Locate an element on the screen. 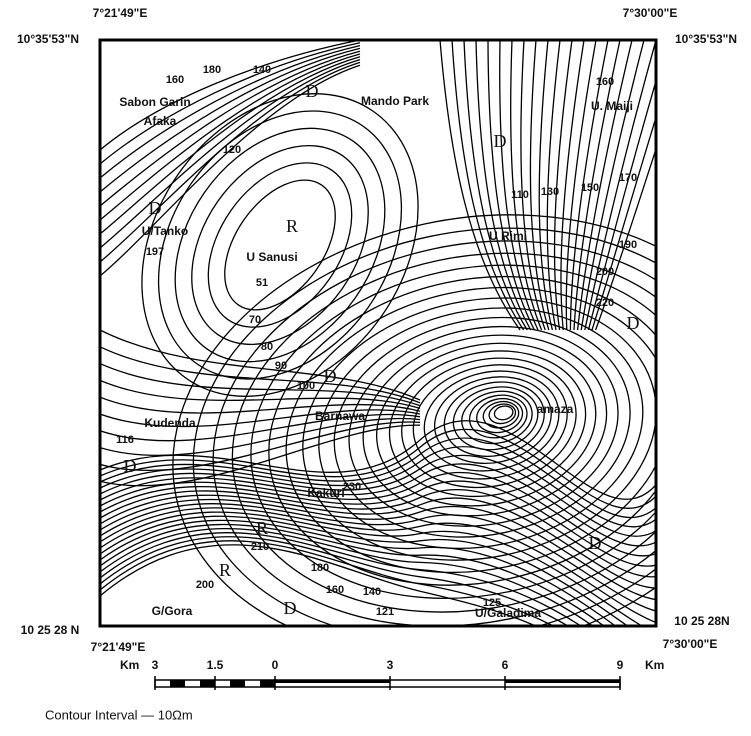 The width and height of the screenshot is (751, 736). contour-label: 121 is located at coordinates (385, 612).